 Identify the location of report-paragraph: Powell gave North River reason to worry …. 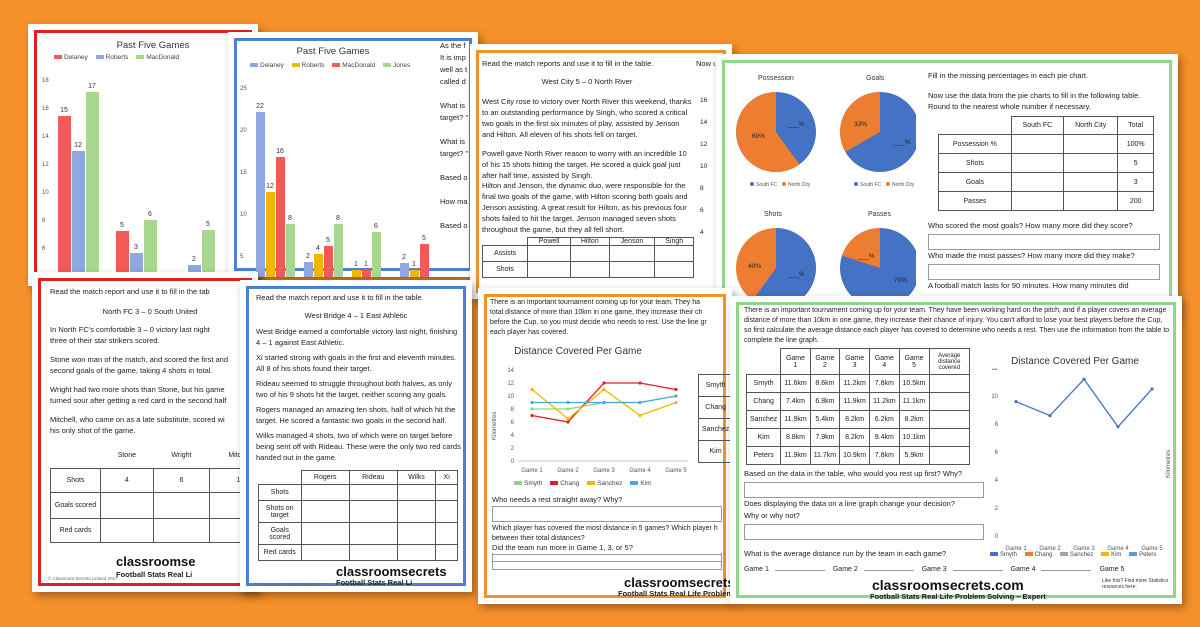
(584, 164).